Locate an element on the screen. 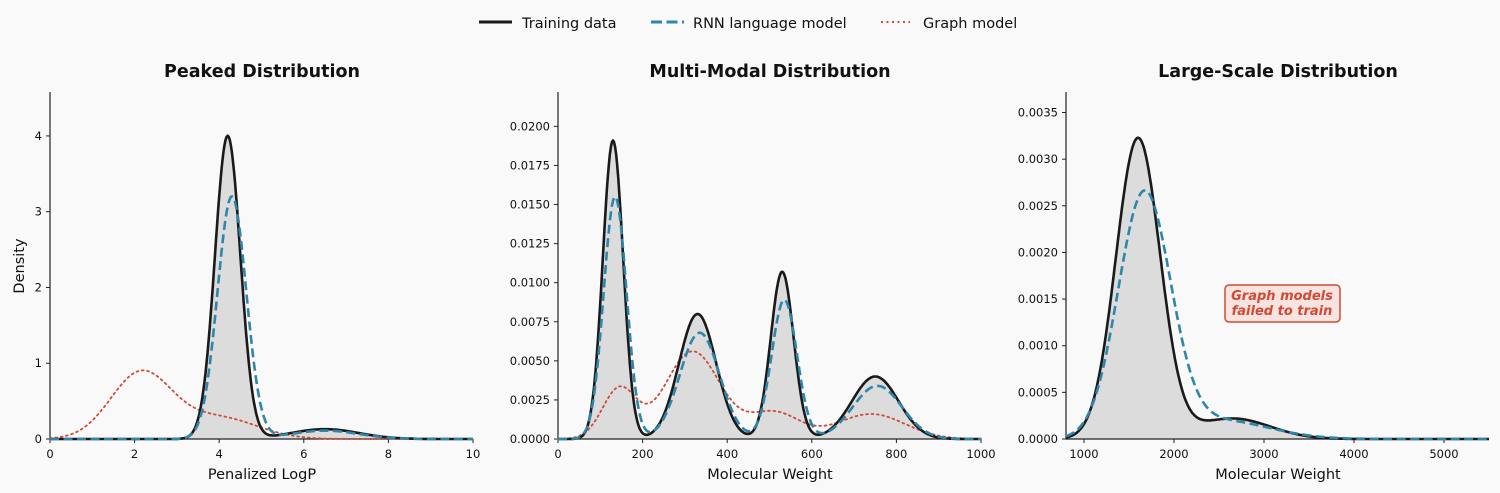 Image resolution: width=1500 pixels, height=493 pixels. legend-label-graph: Graph model is located at coordinates (970, 24).